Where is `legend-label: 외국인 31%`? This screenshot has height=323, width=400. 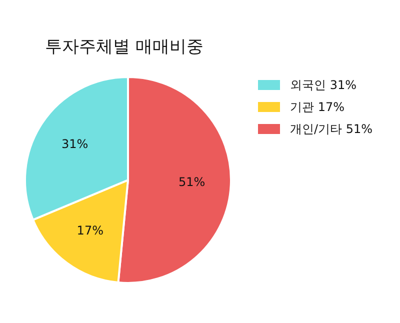
legend-label: 외국인 31% is located at coordinates (323, 85).